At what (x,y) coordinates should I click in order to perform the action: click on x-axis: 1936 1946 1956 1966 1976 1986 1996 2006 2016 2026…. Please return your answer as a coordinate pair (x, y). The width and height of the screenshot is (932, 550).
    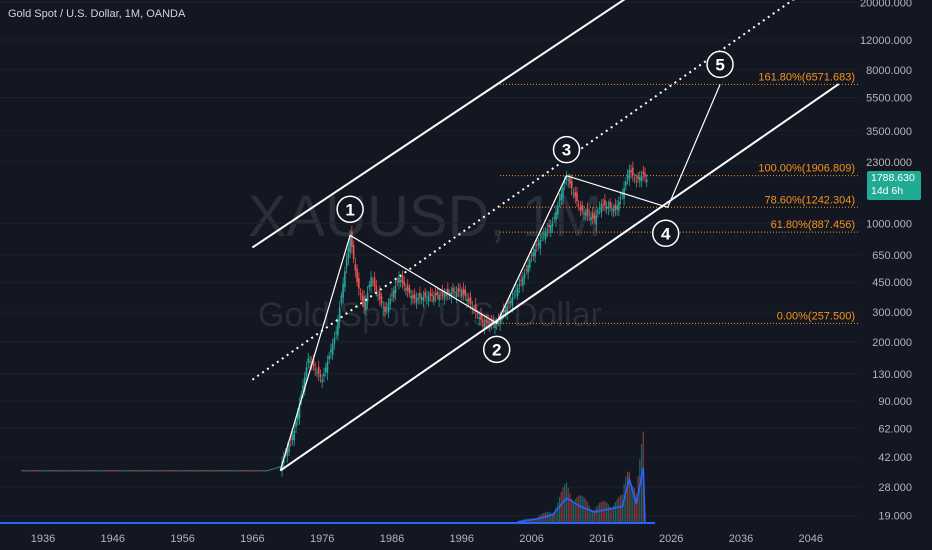
    Looking at the image, I should click on (427, 539).